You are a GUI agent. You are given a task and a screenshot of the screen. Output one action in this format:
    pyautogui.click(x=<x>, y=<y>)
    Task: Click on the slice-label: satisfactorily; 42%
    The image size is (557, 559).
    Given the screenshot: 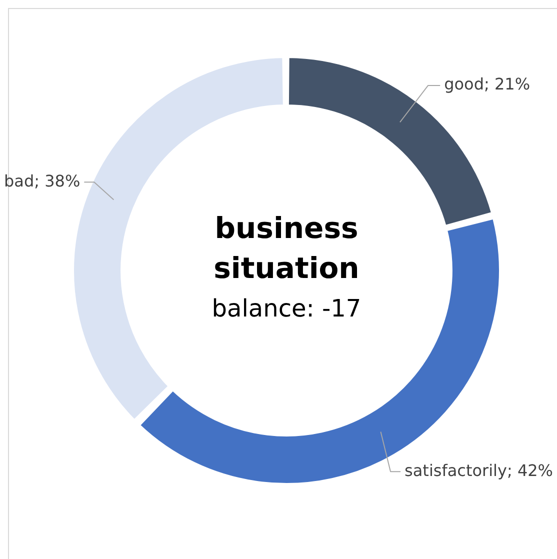 What is the action you would take?
    pyautogui.click(x=478, y=470)
    